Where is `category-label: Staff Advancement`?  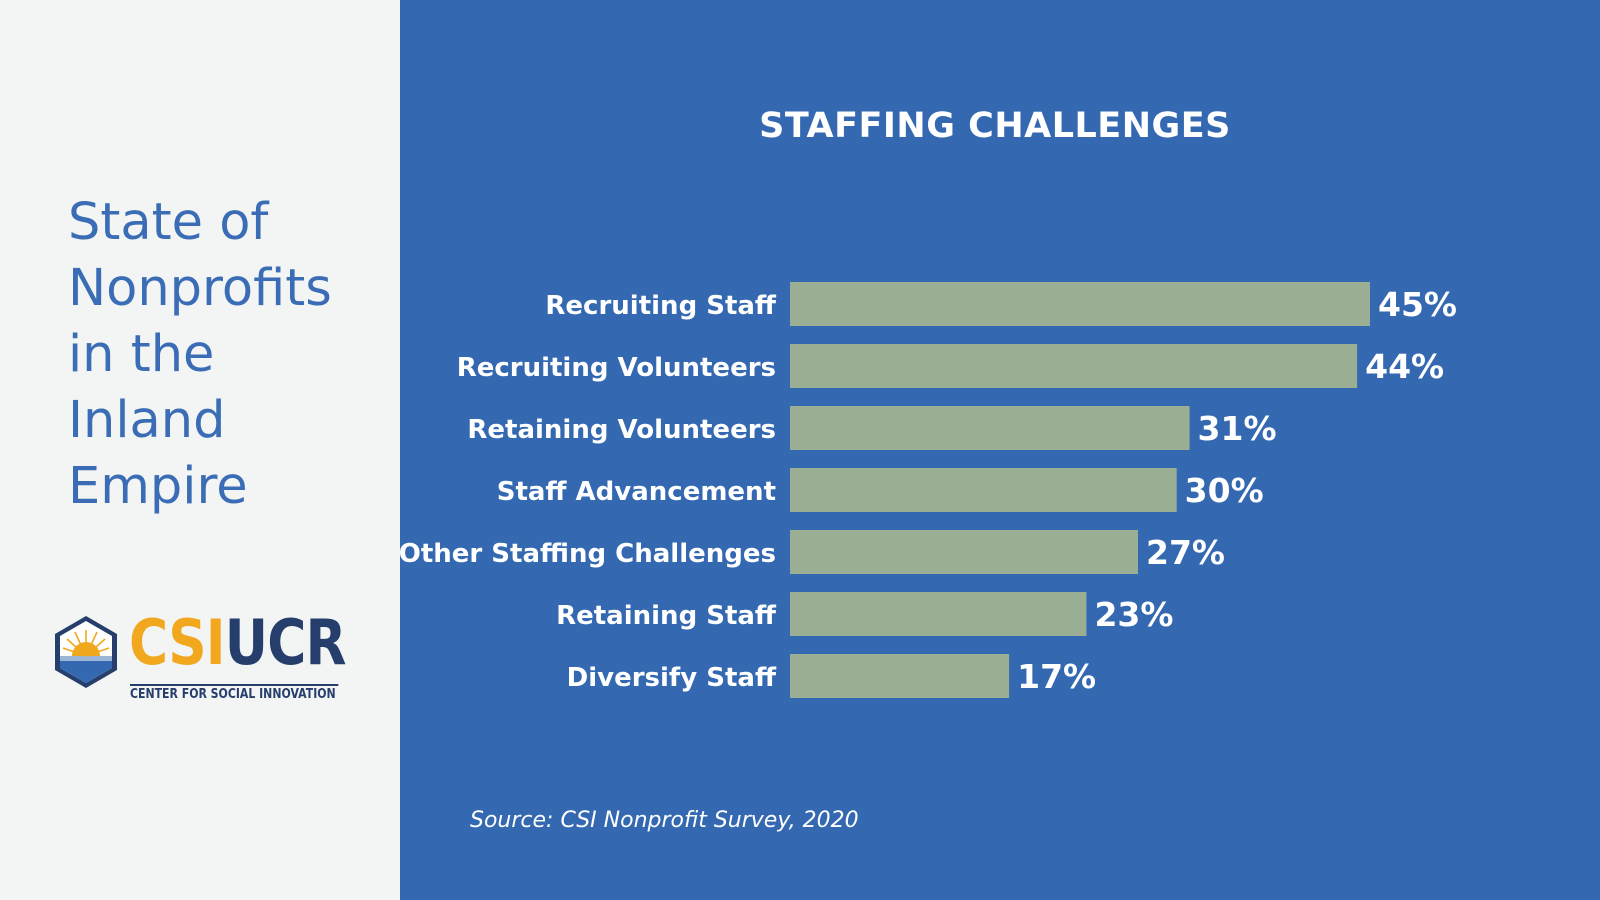 category-label: Staff Advancement is located at coordinates (636, 492).